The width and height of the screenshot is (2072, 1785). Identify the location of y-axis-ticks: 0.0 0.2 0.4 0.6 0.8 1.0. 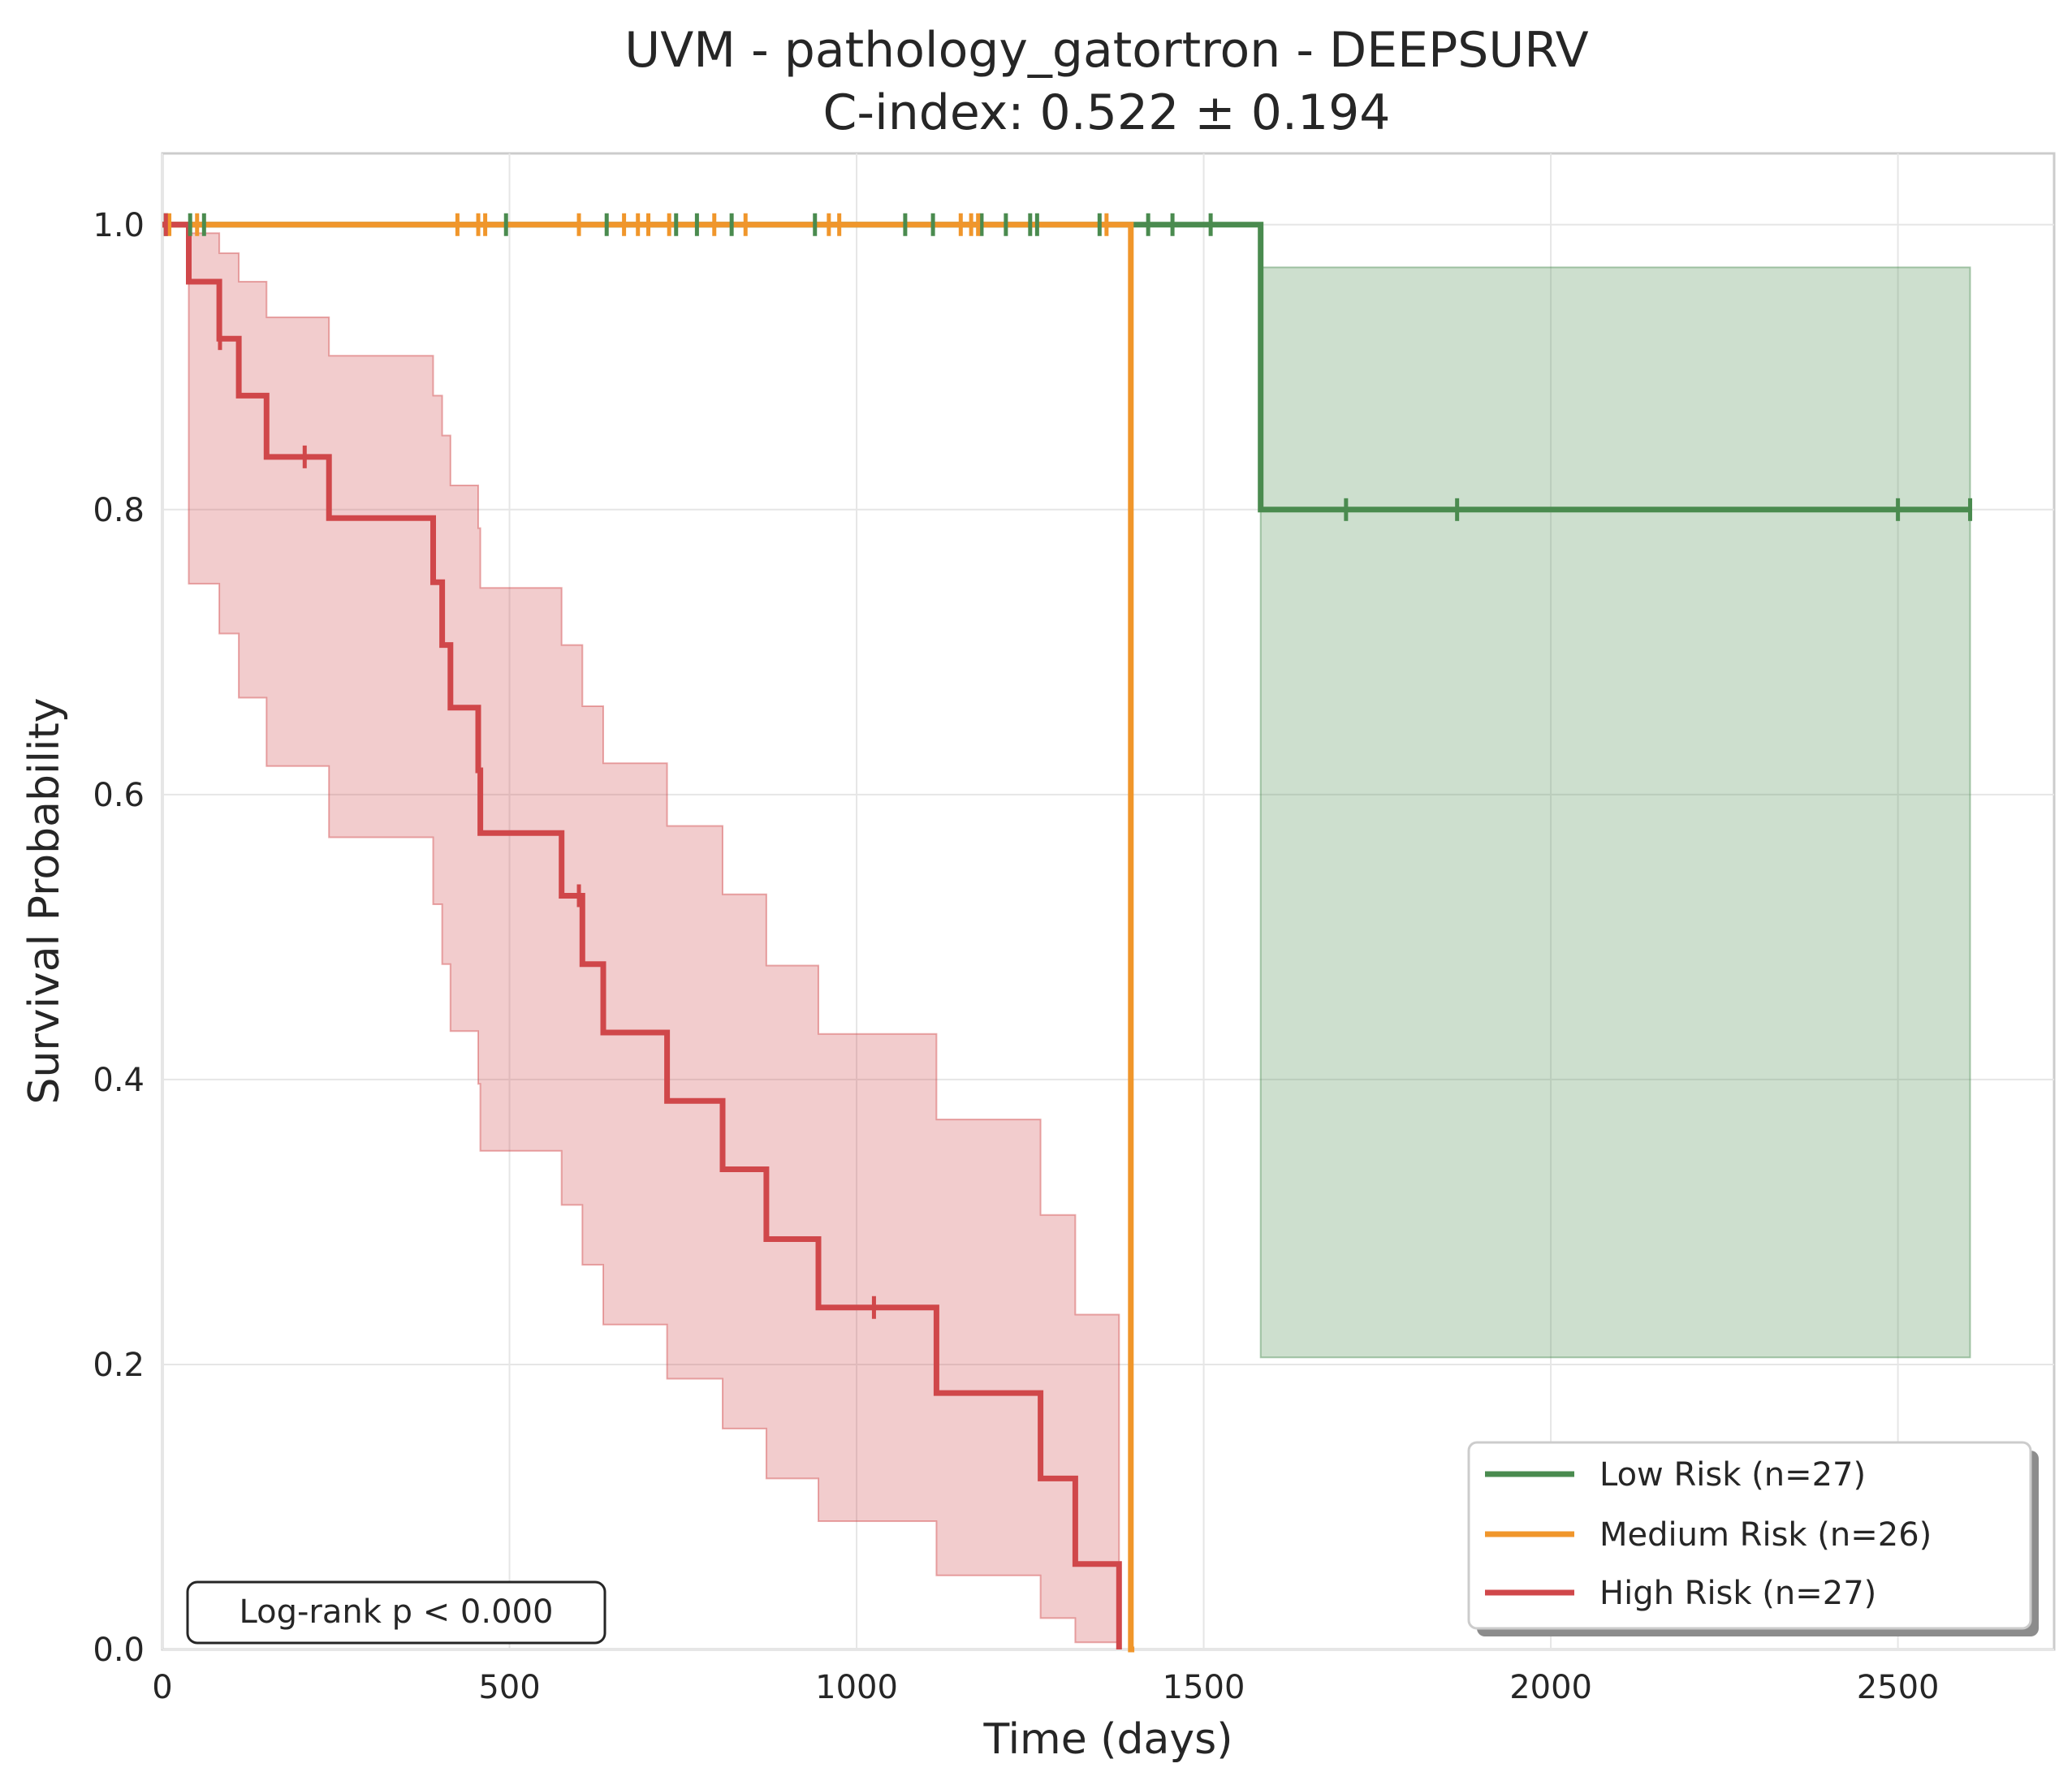
(119, 938).